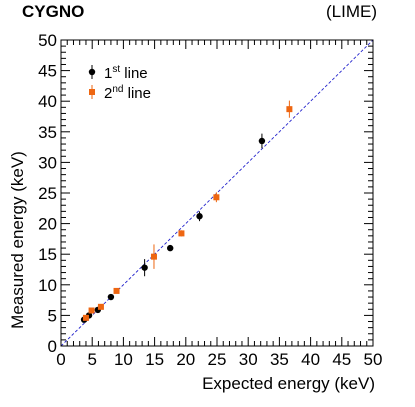  Describe the element at coordinates (288, 383) in the screenshot. I see `x-axis-label: Expected energy (keV)` at that location.